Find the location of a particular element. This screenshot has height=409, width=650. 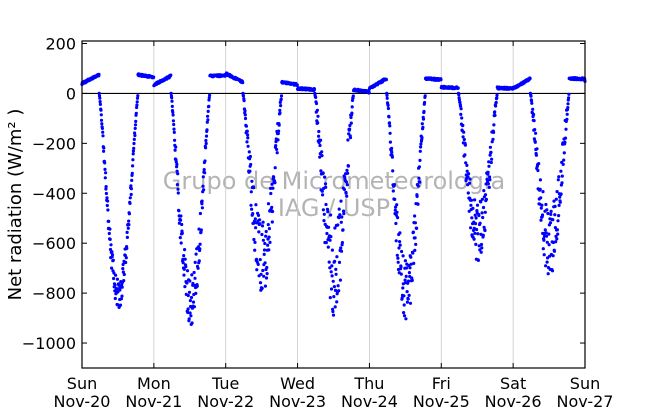

y-tick-label: −1000 is located at coordinates (49, 343).